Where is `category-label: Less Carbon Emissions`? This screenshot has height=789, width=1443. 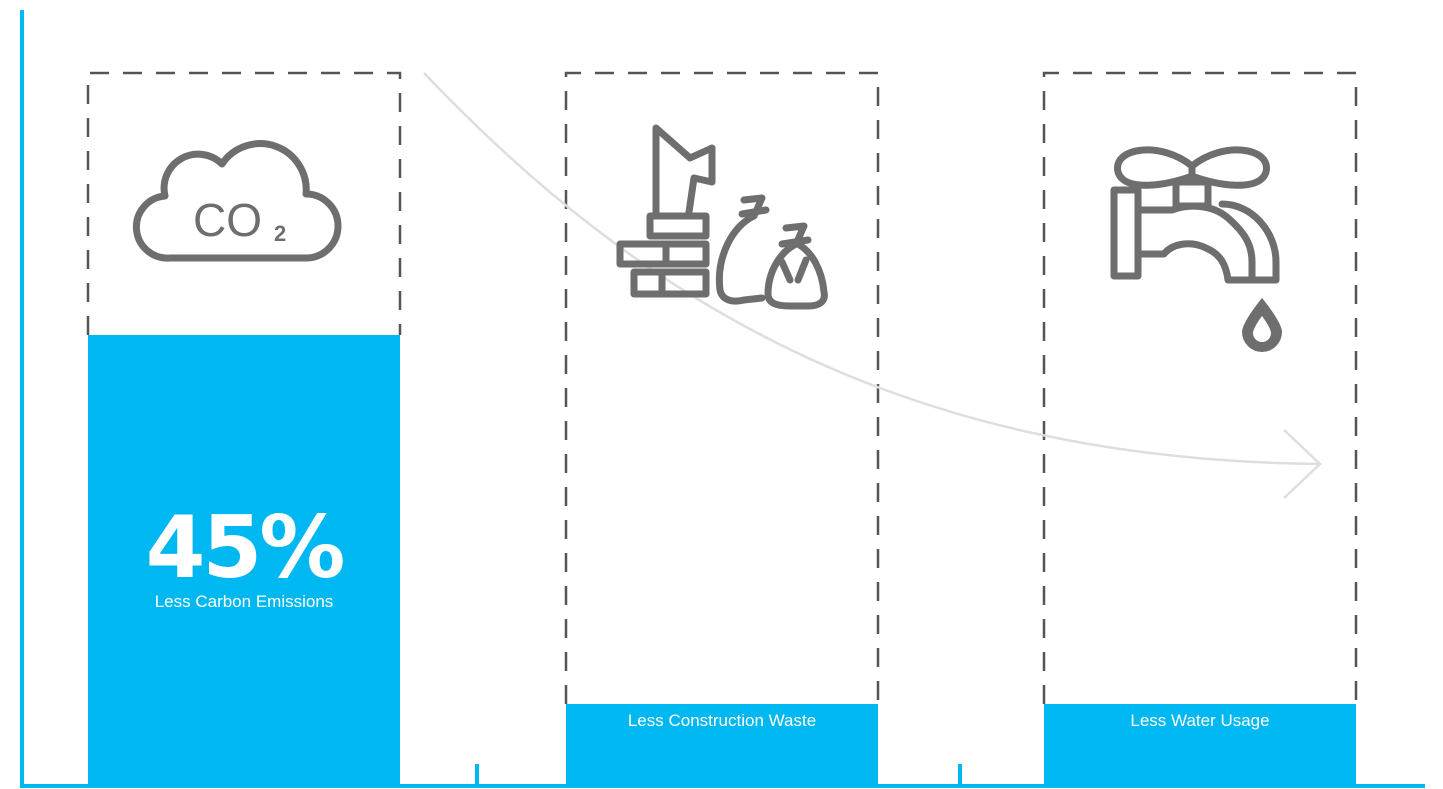 category-label: Less Carbon Emissions is located at coordinates (244, 601).